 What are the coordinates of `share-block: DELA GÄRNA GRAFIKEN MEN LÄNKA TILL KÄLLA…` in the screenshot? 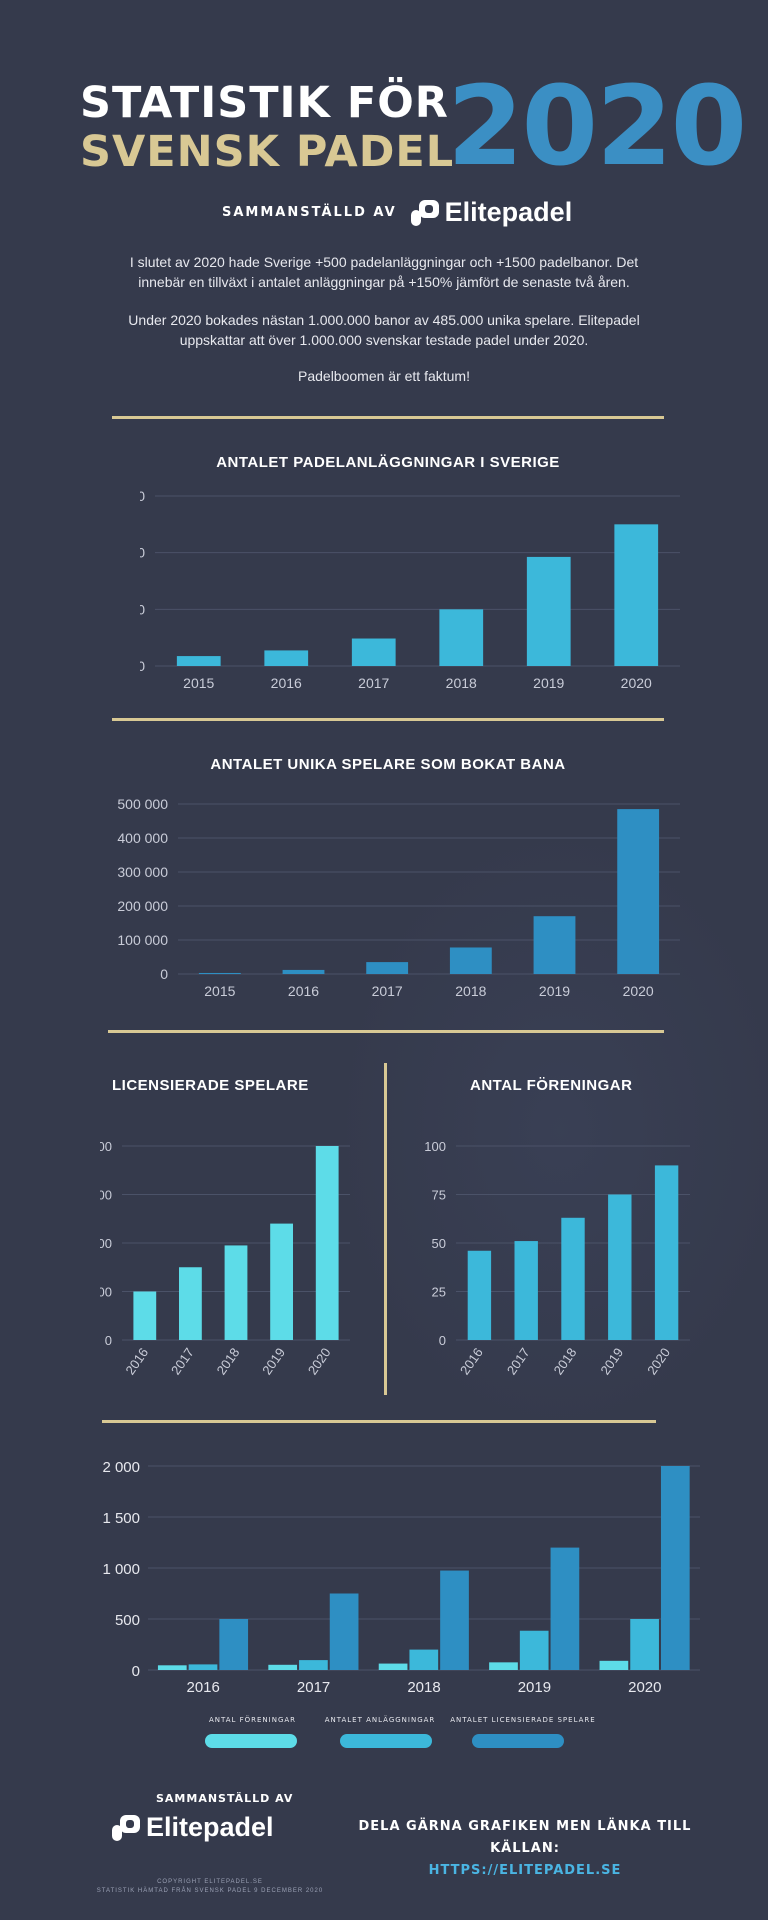 It's located at (525, 1849).